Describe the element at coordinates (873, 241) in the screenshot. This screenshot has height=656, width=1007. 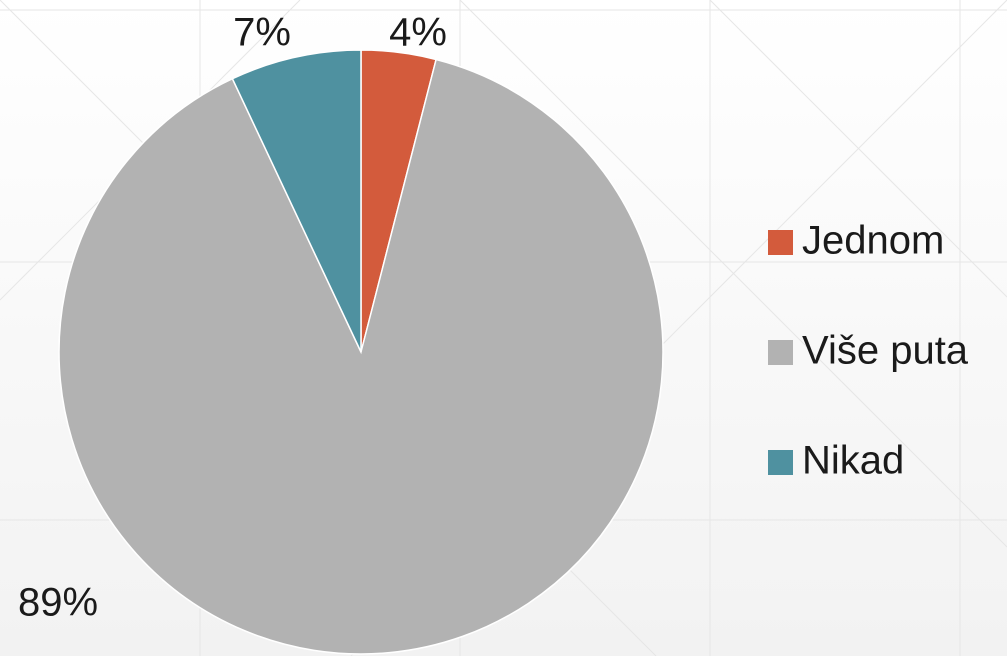
I see `legend-label: Jednom` at that location.